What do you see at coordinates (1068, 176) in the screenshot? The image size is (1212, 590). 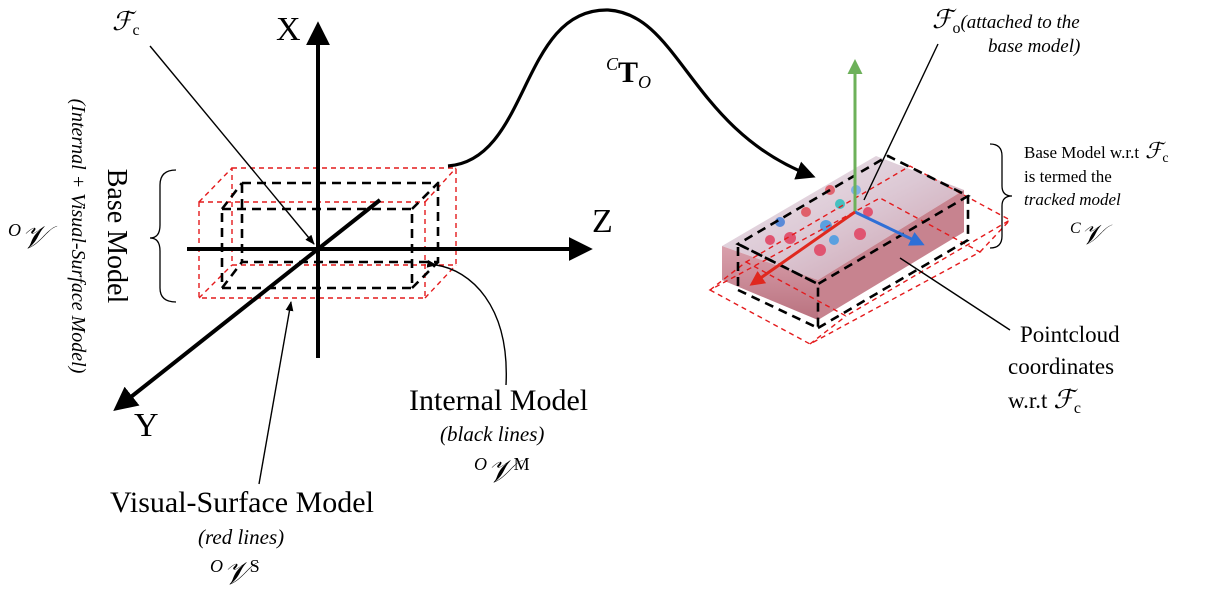 I see `svg-text: is termed the` at bounding box center [1068, 176].